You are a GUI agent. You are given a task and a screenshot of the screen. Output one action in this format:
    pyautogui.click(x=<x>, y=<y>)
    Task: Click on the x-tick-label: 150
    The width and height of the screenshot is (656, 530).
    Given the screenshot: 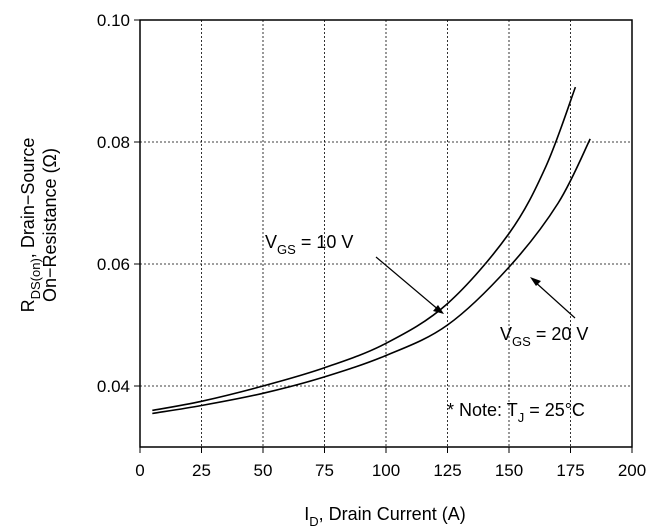 What is the action you would take?
    pyautogui.click(x=509, y=470)
    